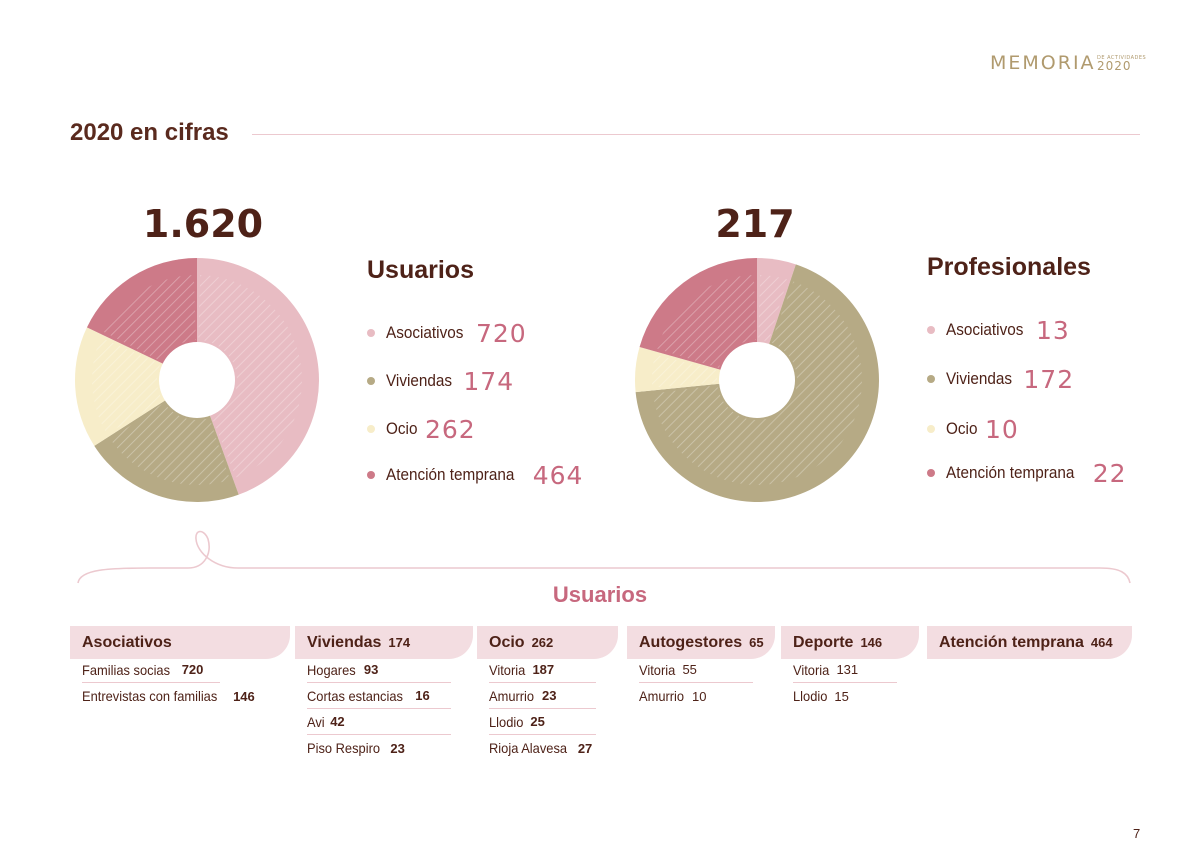 This screenshot has height=865, width=1200. What do you see at coordinates (402, 428) in the screenshot?
I see `legend-label: Ocio` at bounding box center [402, 428].